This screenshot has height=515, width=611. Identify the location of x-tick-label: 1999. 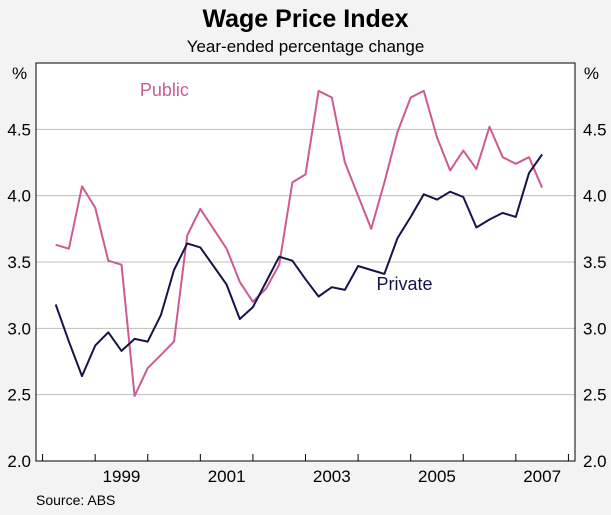
(122, 476).